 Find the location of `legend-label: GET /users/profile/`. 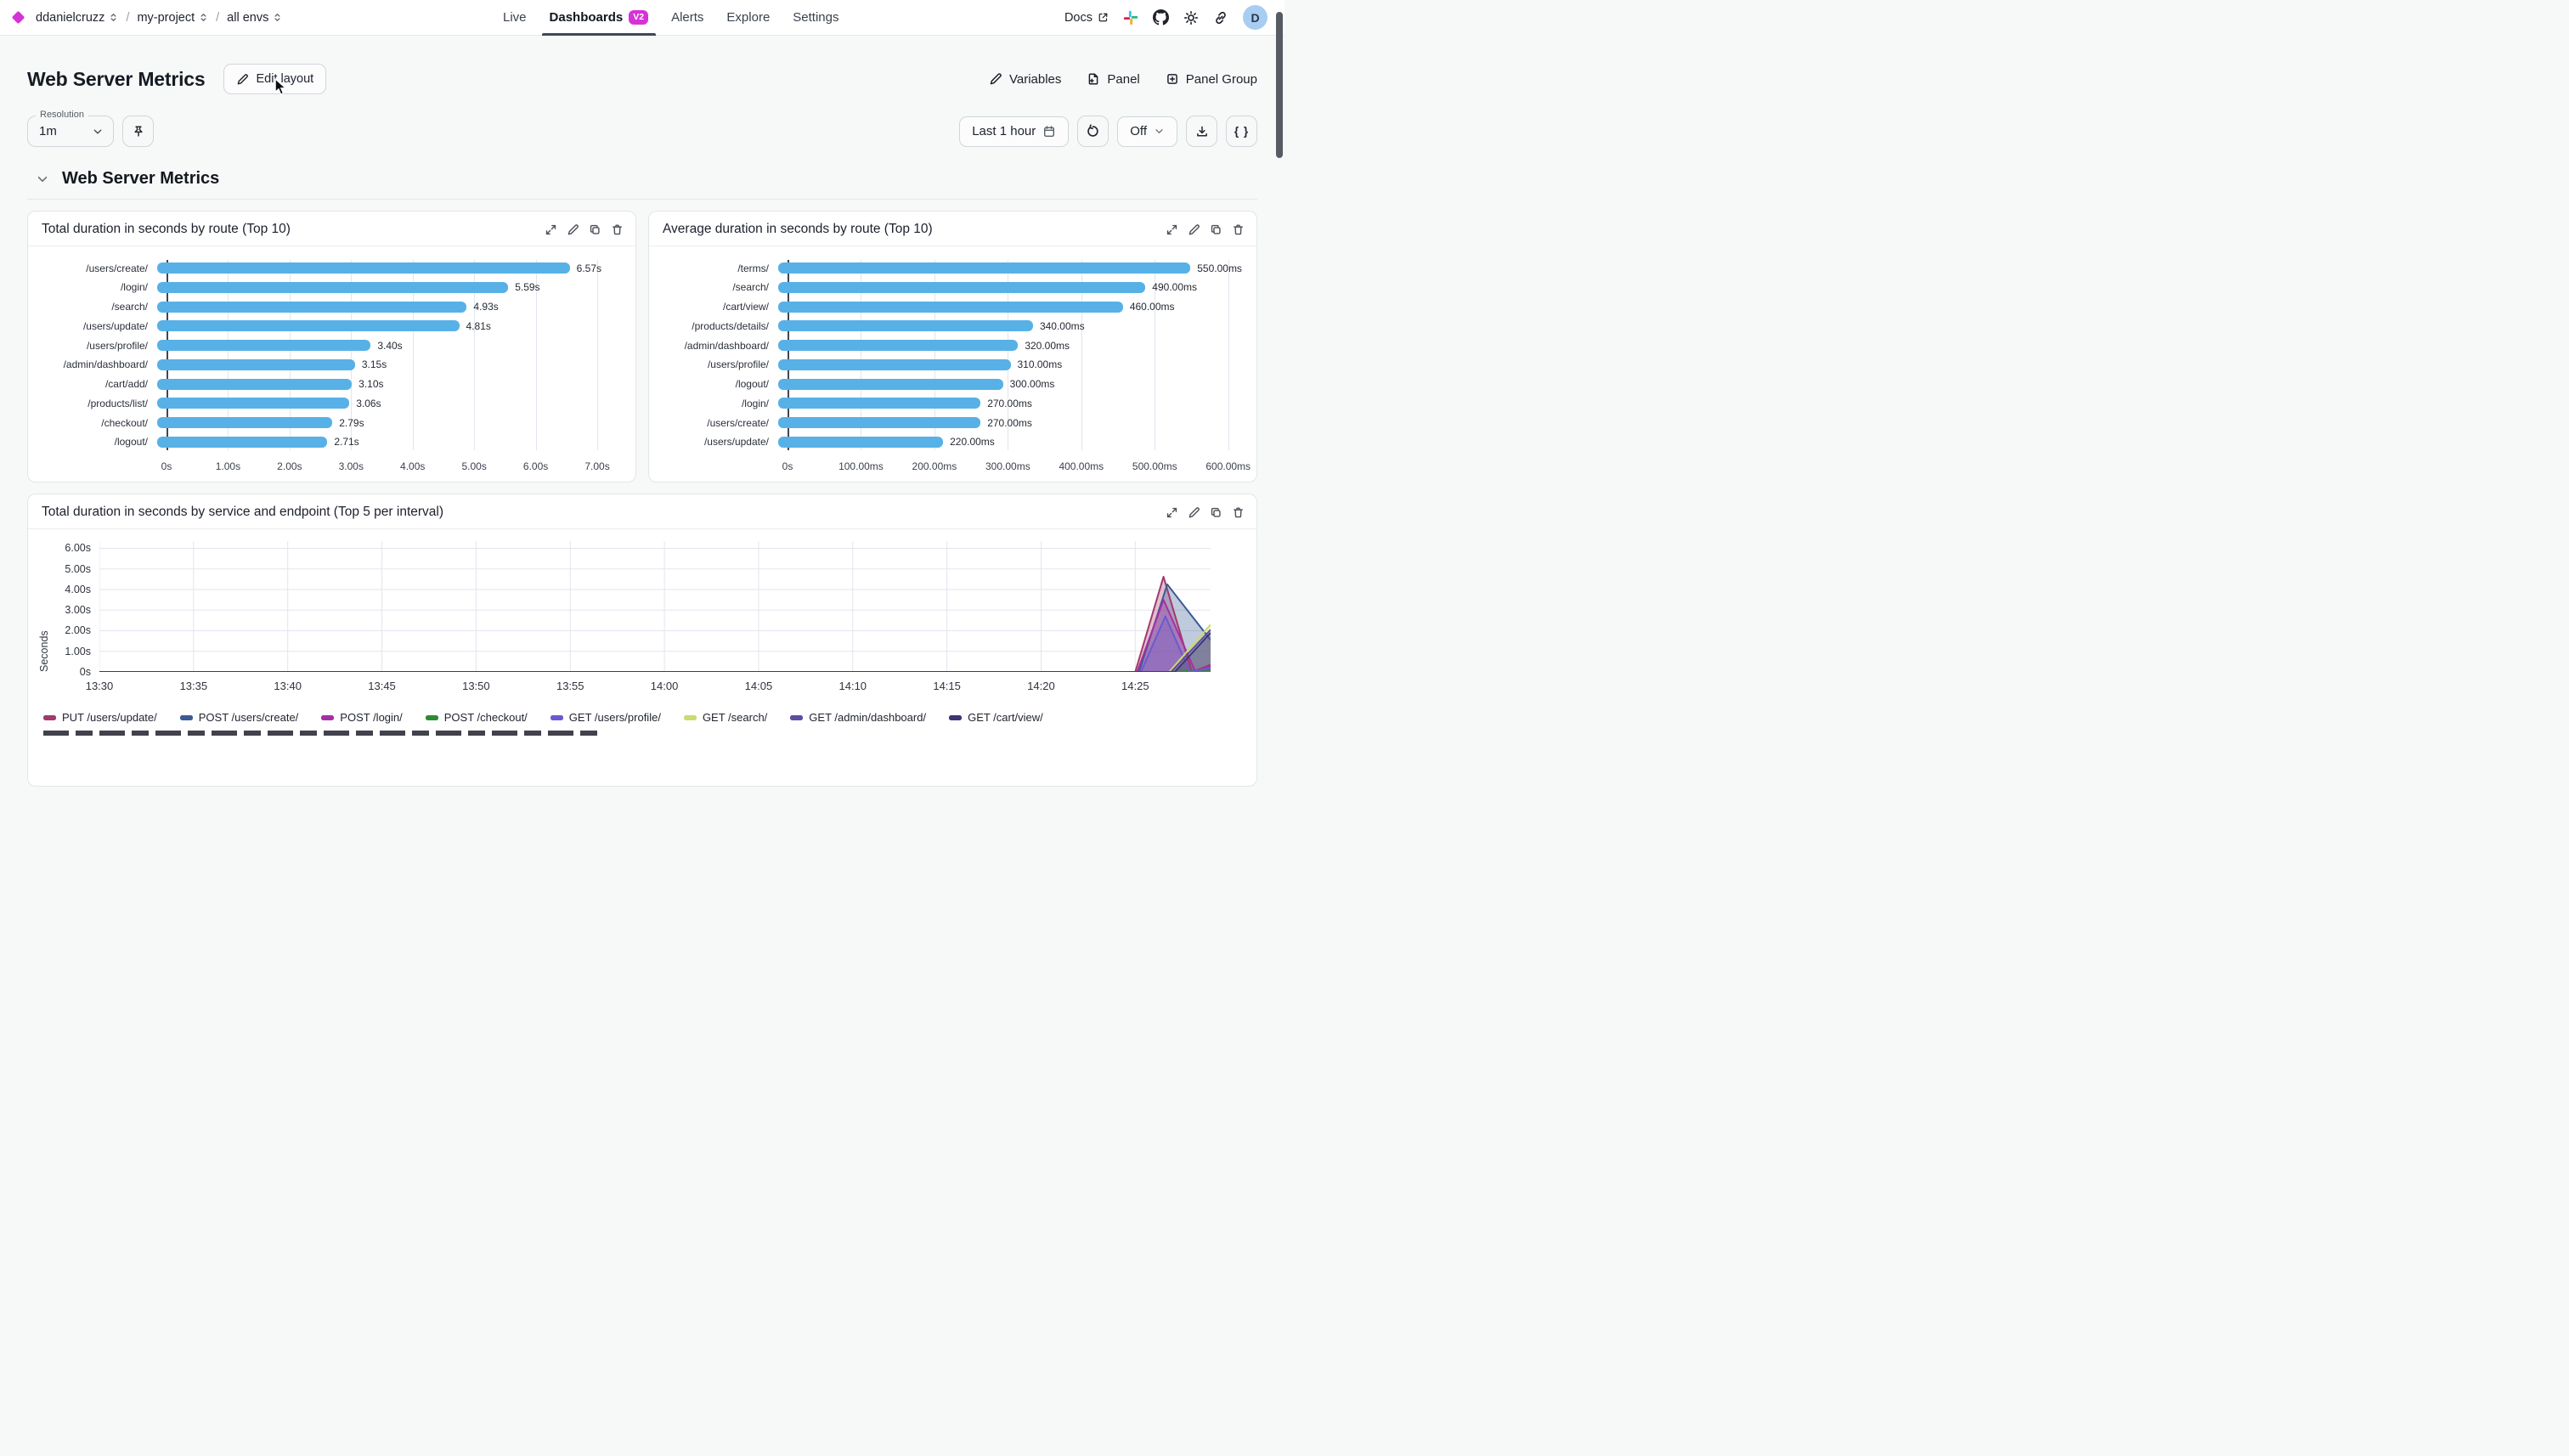

legend-label: GET /users/profile/ is located at coordinates (615, 718).